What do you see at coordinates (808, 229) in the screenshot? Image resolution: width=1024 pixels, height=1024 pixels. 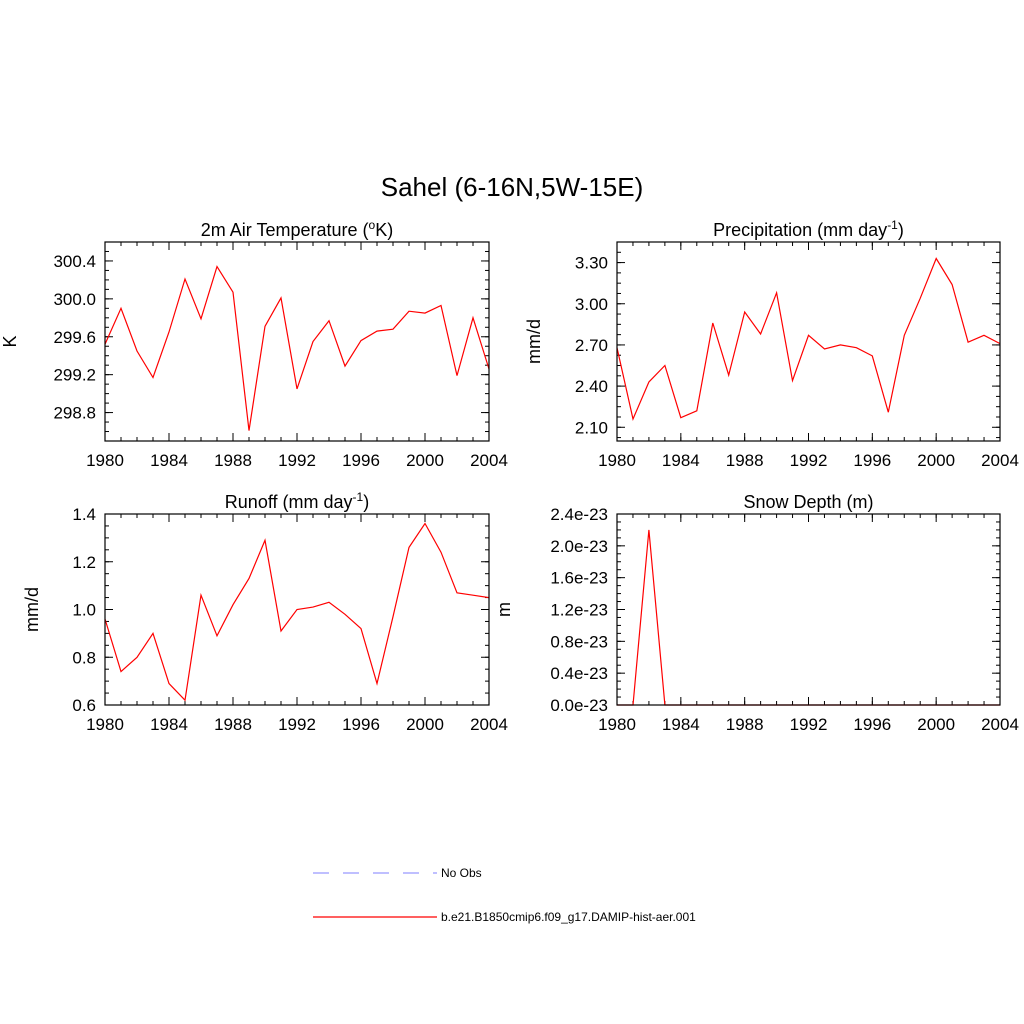 I see `panel-title: Precipitation (mm day-1)` at bounding box center [808, 229].